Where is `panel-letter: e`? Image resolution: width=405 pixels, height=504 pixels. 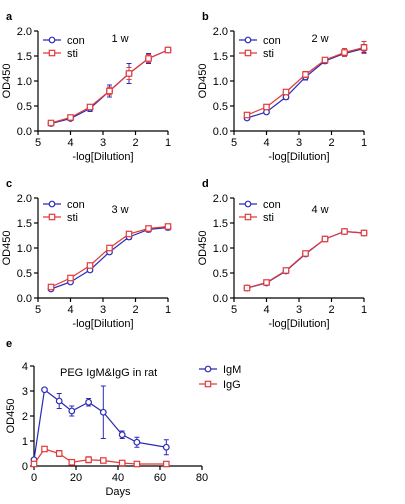
panel-letter: e is located at coordinates (9, 344).